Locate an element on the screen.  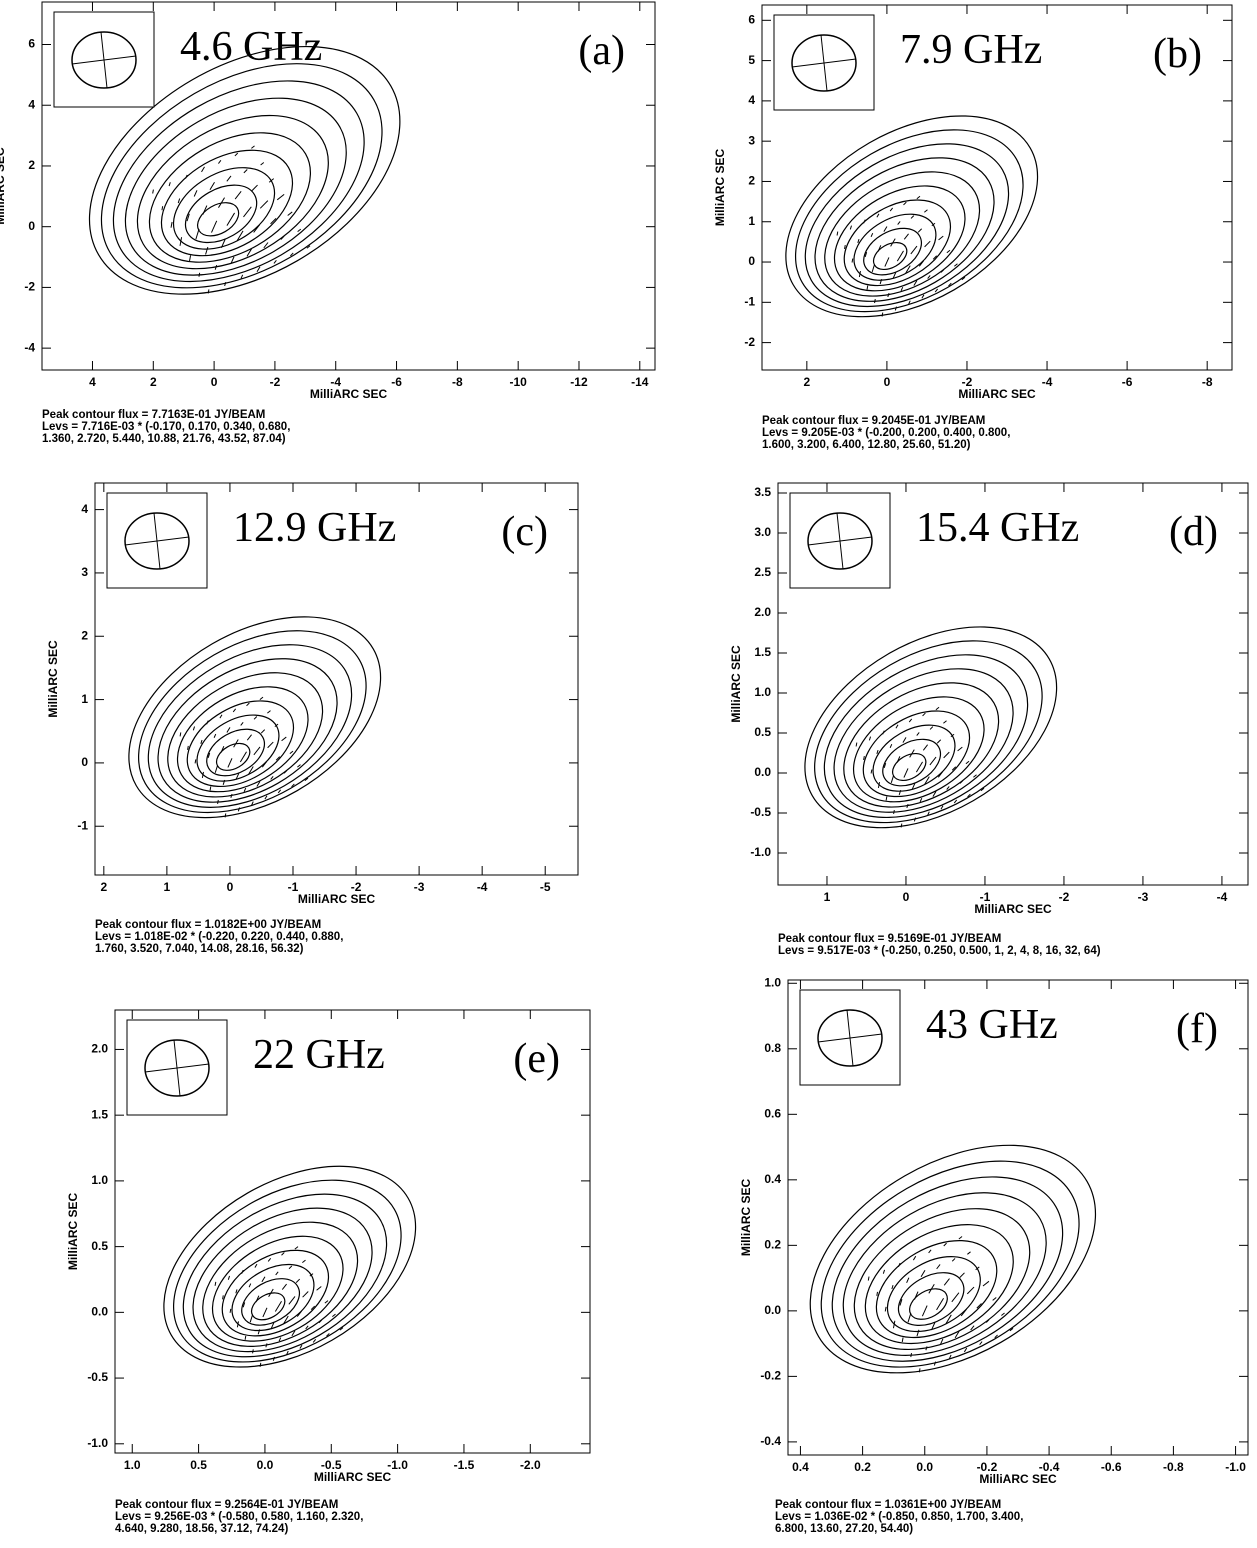
y-tick-label: -1.0 is located at coordinates (97, 1443).